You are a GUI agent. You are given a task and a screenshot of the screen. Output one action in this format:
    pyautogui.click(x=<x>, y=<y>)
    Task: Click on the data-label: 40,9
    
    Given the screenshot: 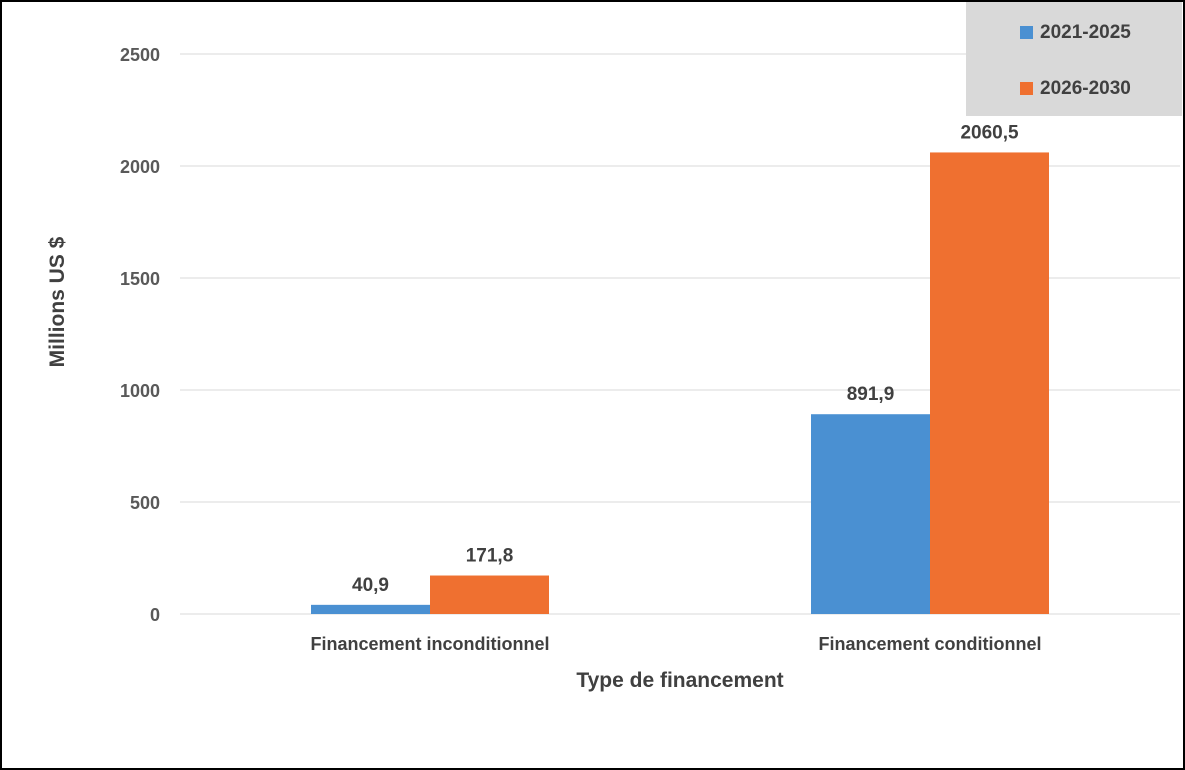 What is the action you would take?
    pyautogui.click(x=370, y=585)
    